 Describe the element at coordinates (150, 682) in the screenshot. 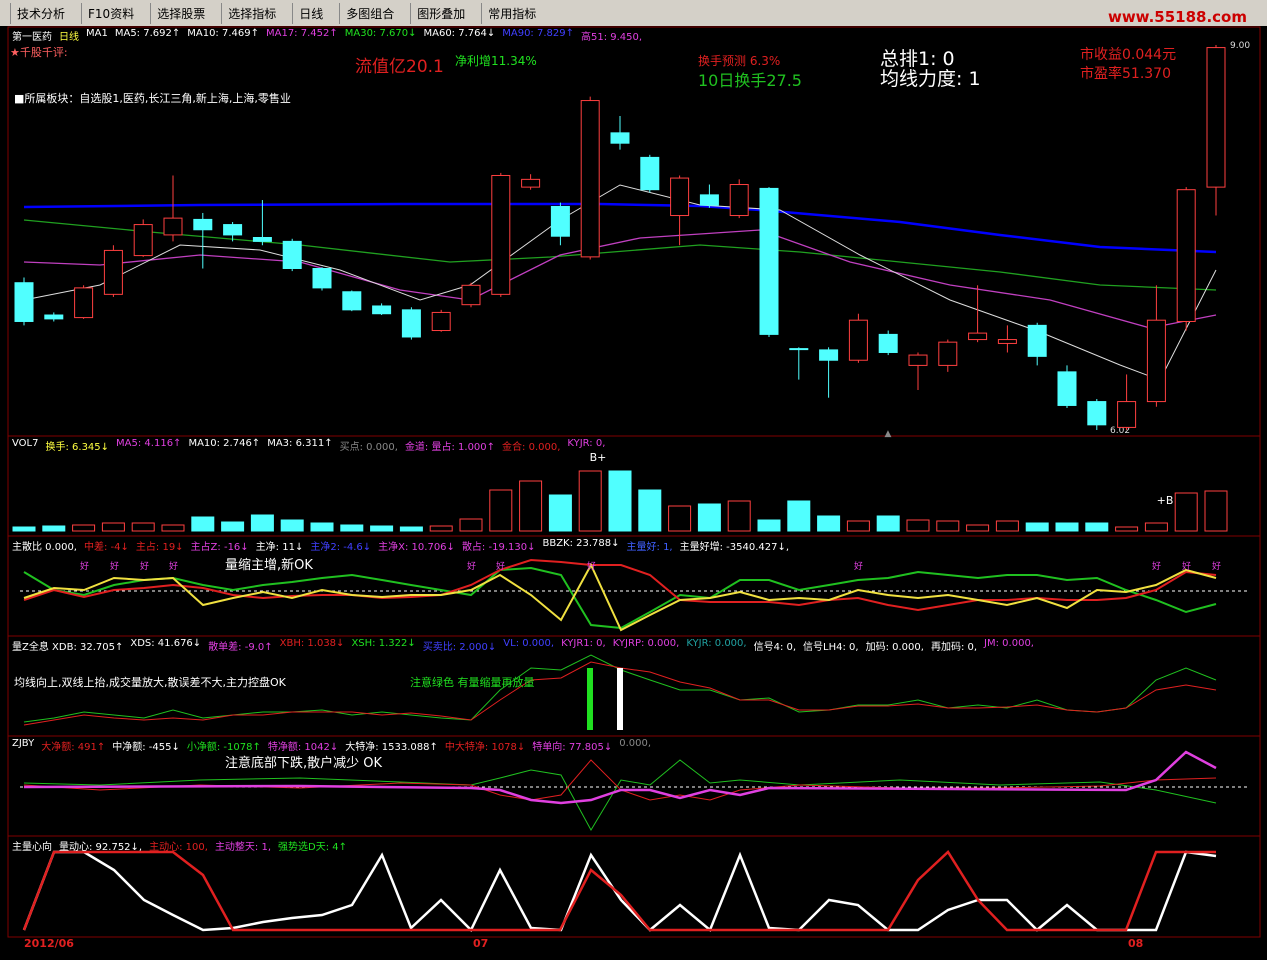

I see `panel4-note: 均线向上,双线上抬,成交量放大,散误差不大,主力控盘OK` at that location.